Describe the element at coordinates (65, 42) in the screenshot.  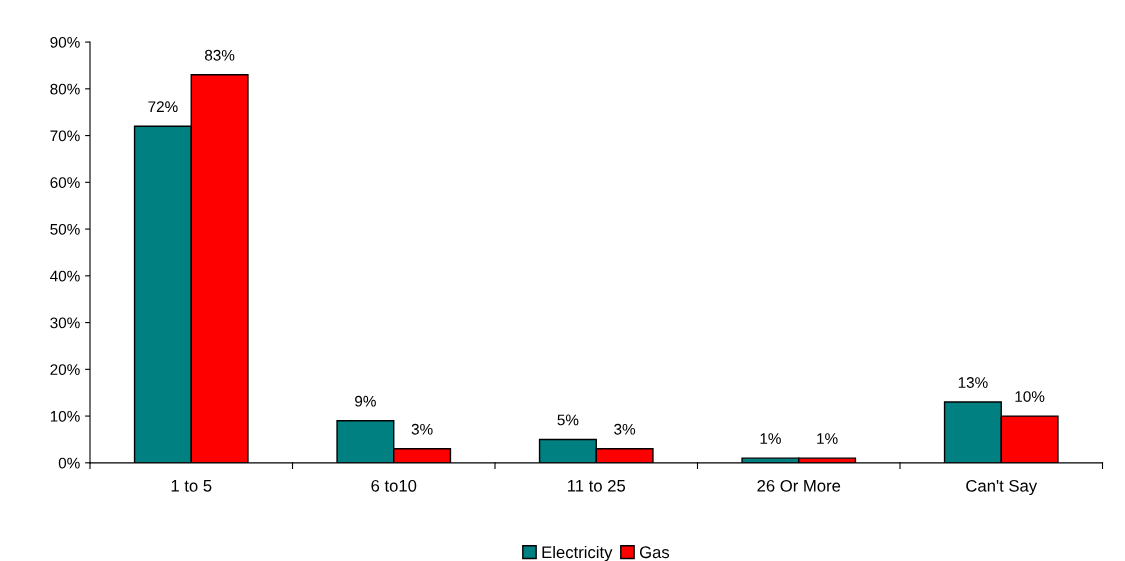
I see `y-tick-label: 90%` at that location.